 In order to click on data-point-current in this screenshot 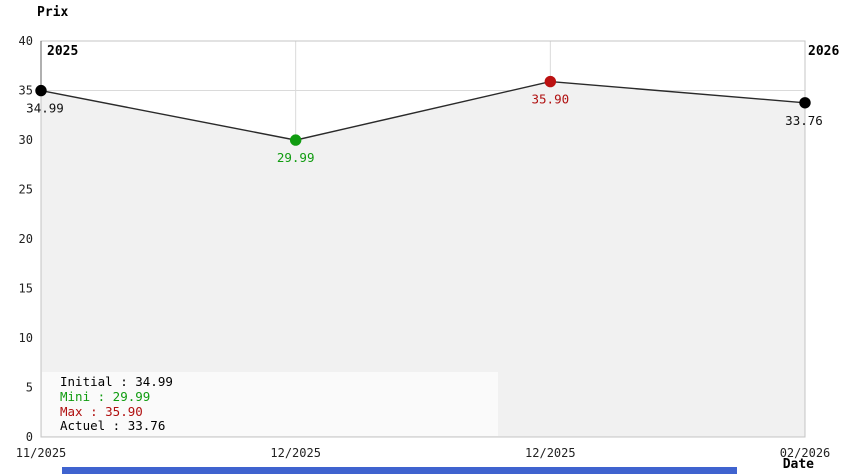, I will do `click(805, 103)`.